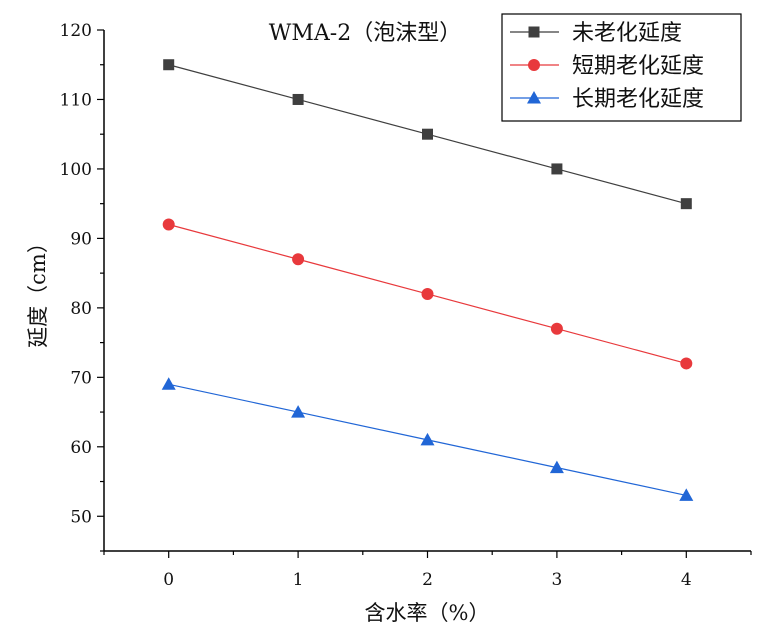  Describe the element at coordinates (168, 580) in the screenshot. I see `x-tick-label: 0` at that location.